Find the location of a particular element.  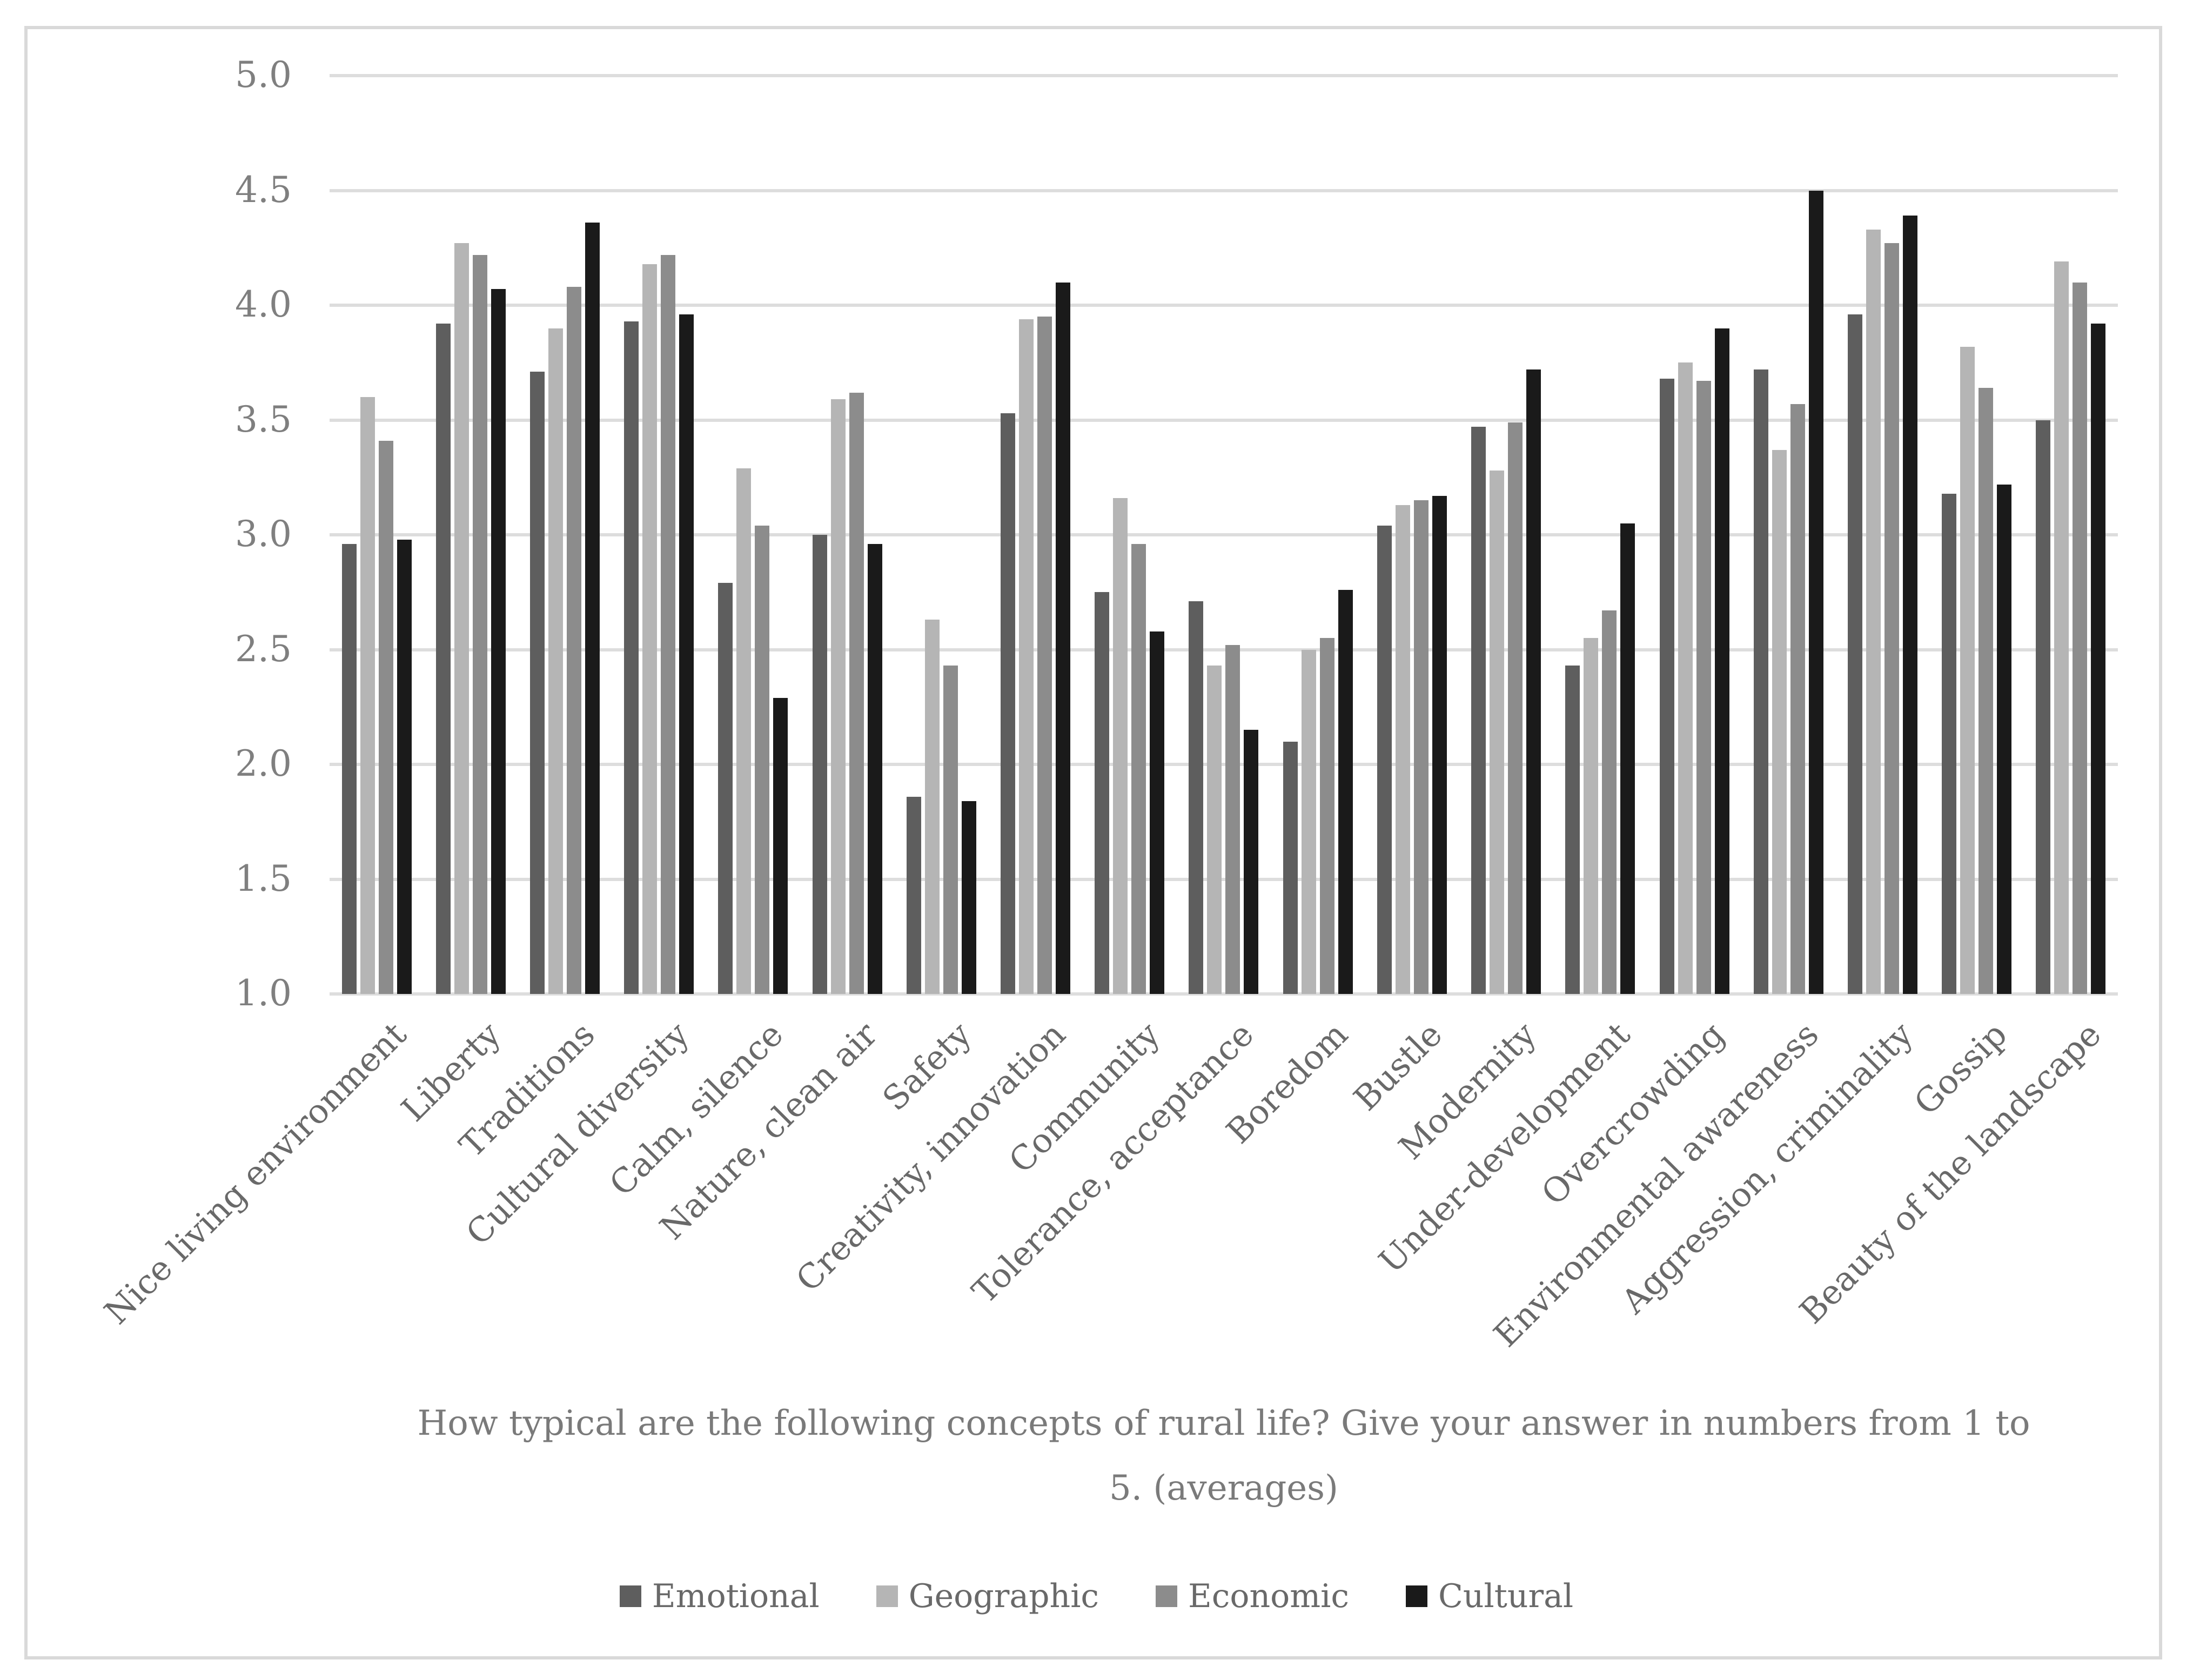

bar-economic-gossip is located at coordinates (1986, 691).